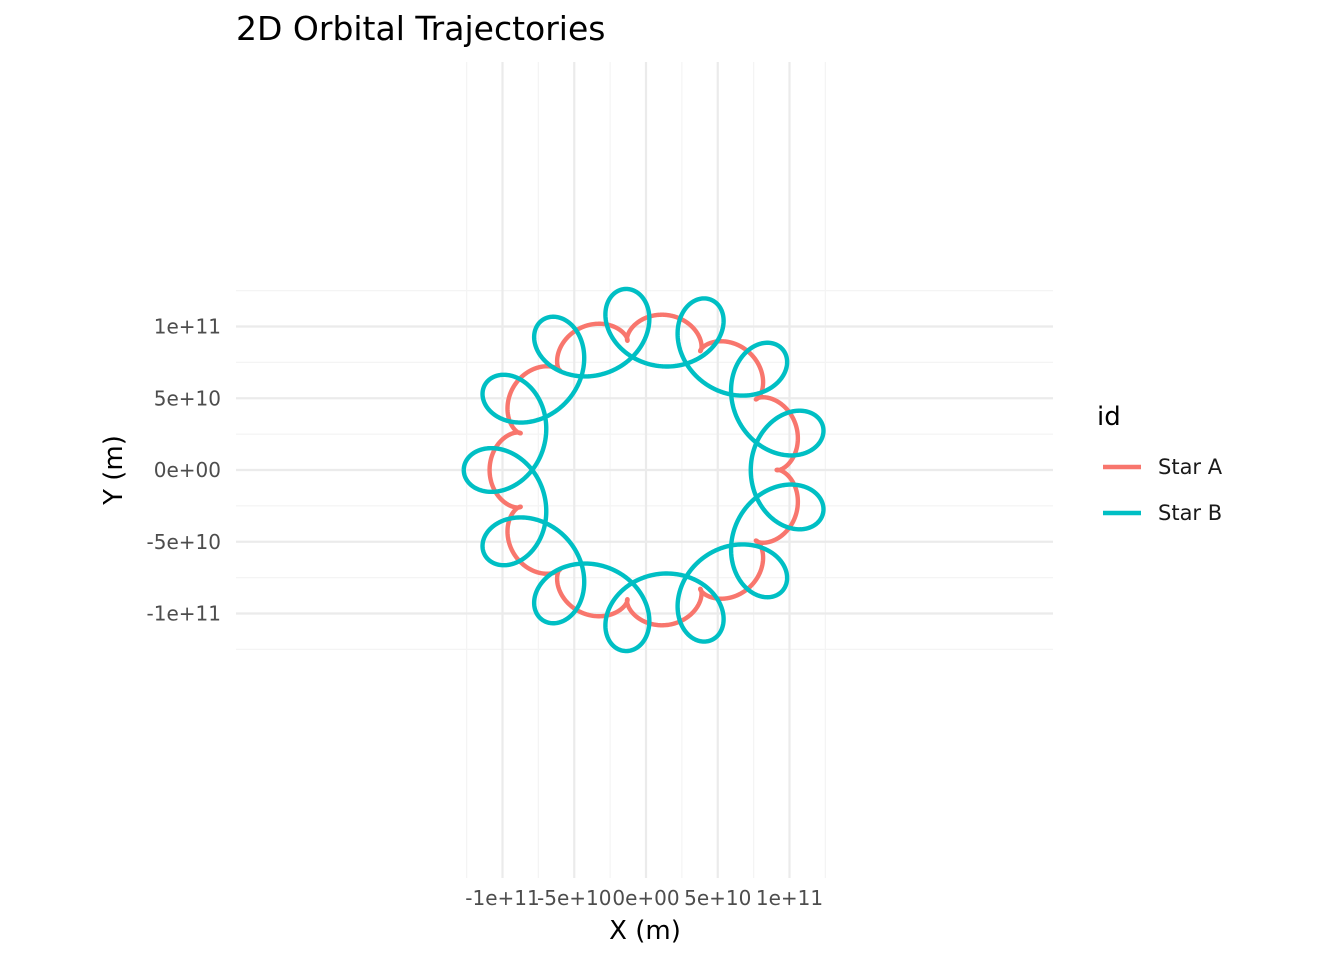 The height and width of the screenshot is (960, 1344). What do you see at coordinates (789, 898) in the screenshot?
I see `x-tick-label: 1e+11` at bounding box center [789, 898].